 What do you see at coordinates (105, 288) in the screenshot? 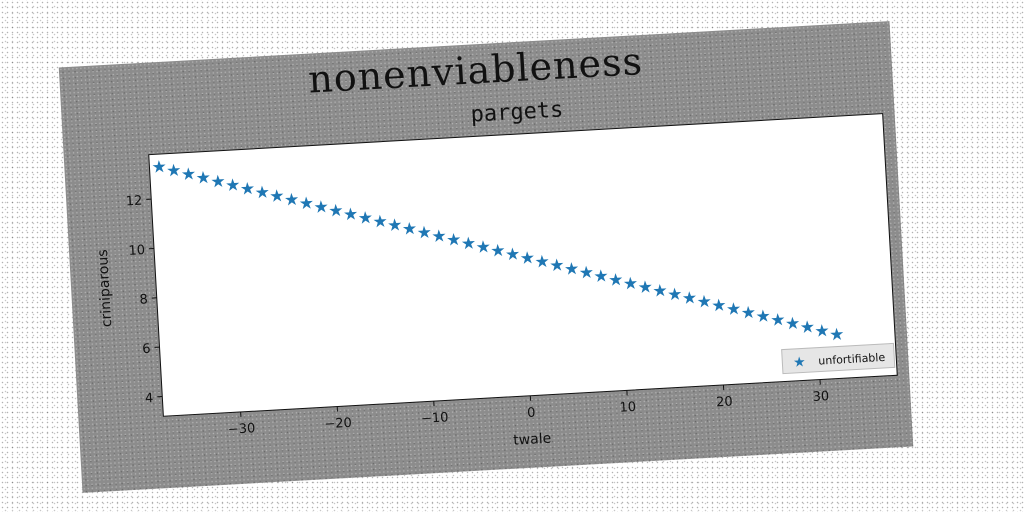
I see `y-axis-label: criniparous` at bounding box center [105, 288].